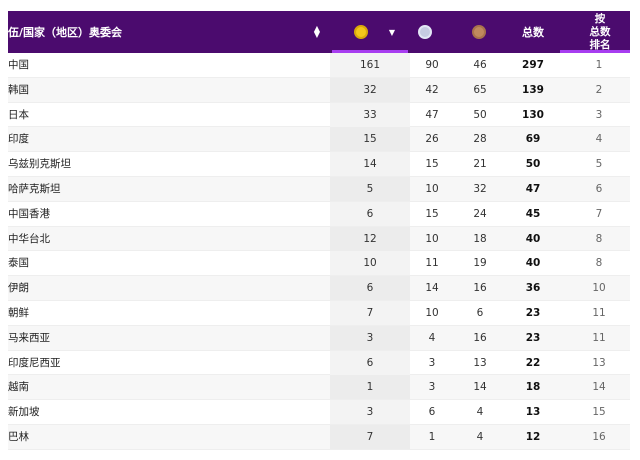 Image resolution: width=640 pixels, height=460 pixels. I want to click on table-row: 泰国 10 11 19 40 8, so click(319, 264).